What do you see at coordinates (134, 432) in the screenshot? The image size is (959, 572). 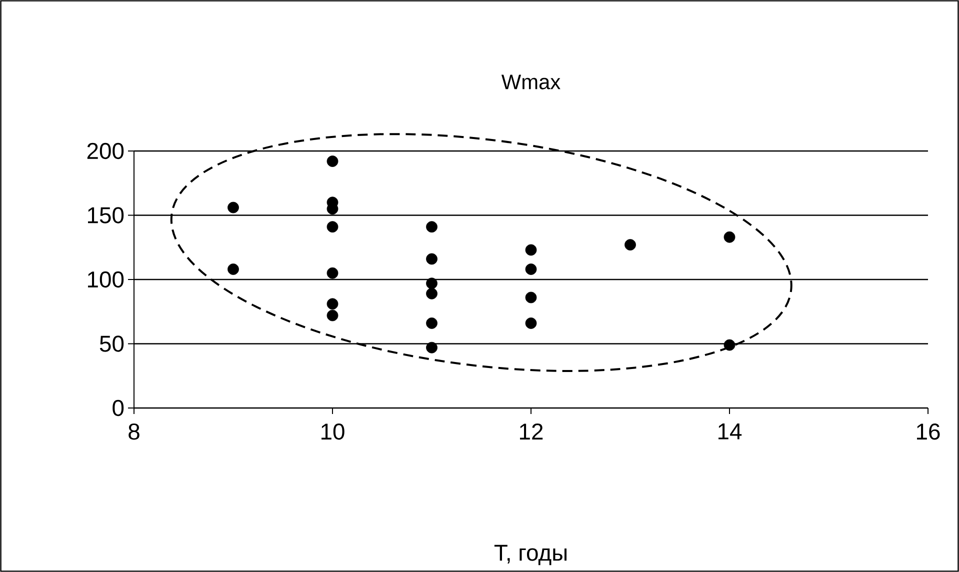 I see `x-tick-label: 8` at bounding box center [134, 432].